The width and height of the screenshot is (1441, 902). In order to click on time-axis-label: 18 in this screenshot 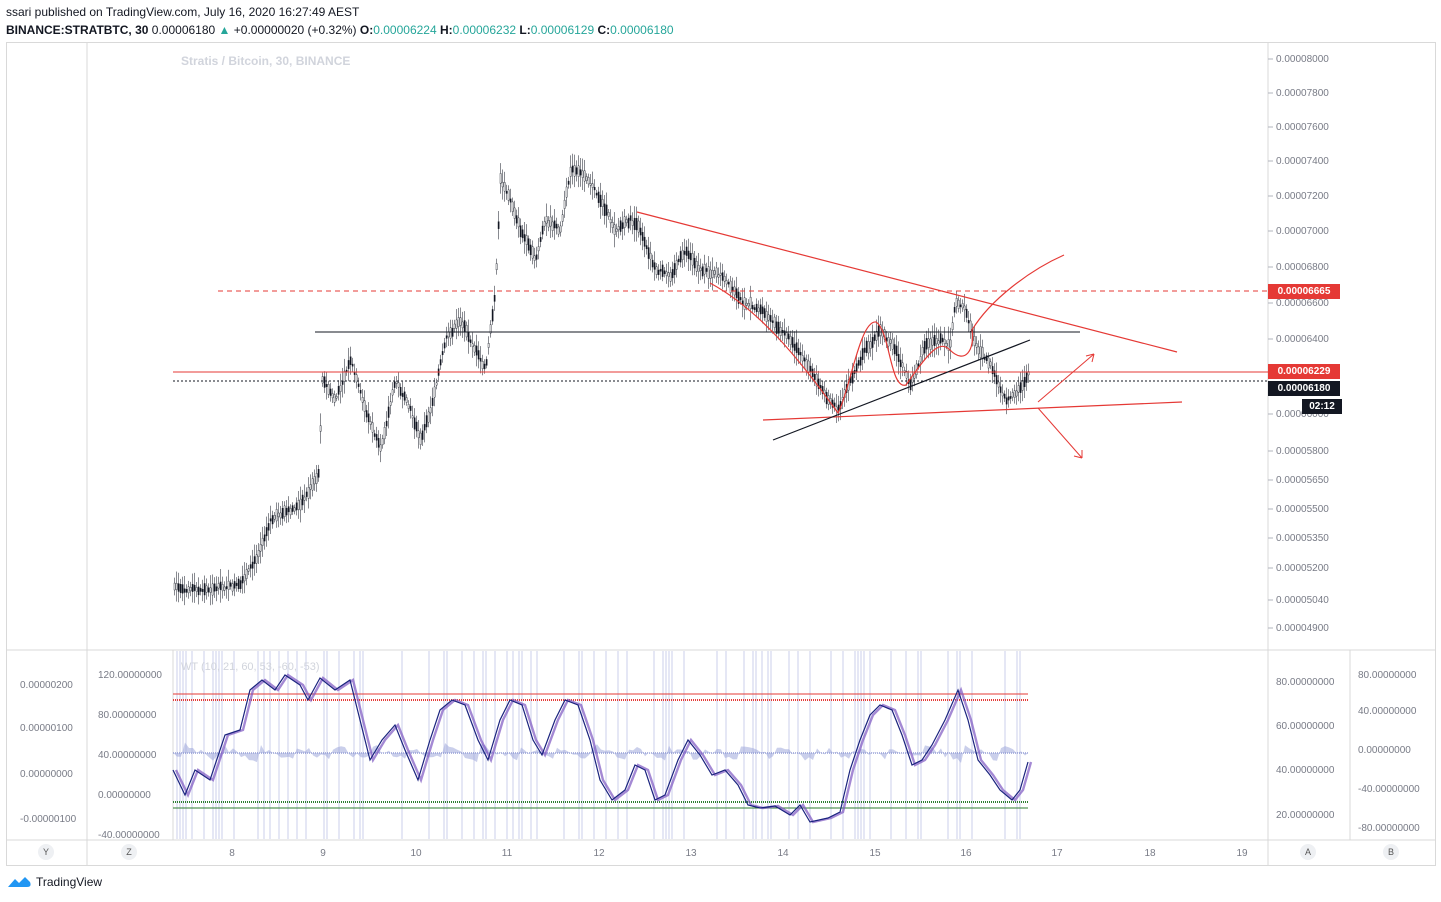, I will do `click(1150, 853)`.